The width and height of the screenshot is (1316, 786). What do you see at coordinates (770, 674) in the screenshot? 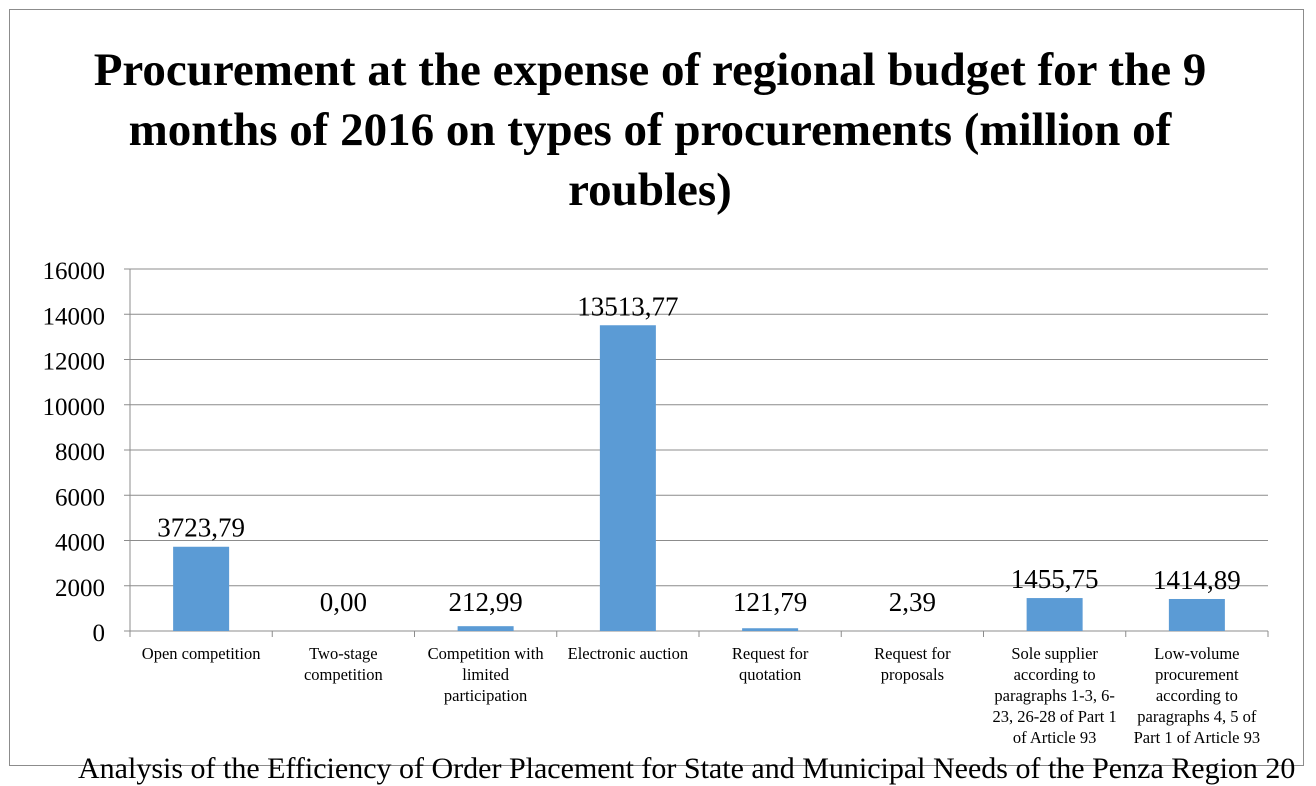
I see `x-tick-label-line: quotation` at bounding box center [770, 674].